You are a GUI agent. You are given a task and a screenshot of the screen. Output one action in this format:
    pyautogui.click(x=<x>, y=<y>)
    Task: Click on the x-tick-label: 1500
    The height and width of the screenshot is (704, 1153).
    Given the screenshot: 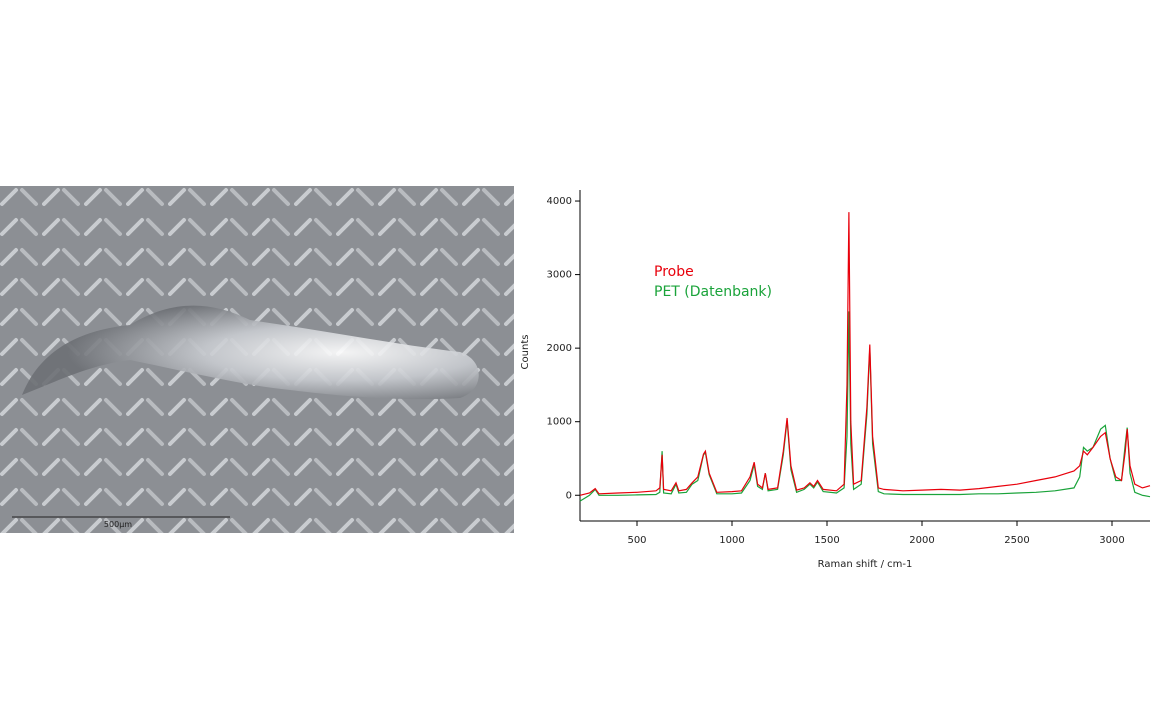 What is the action you would take?
    pyautogui.click(x=826, y=540)
    